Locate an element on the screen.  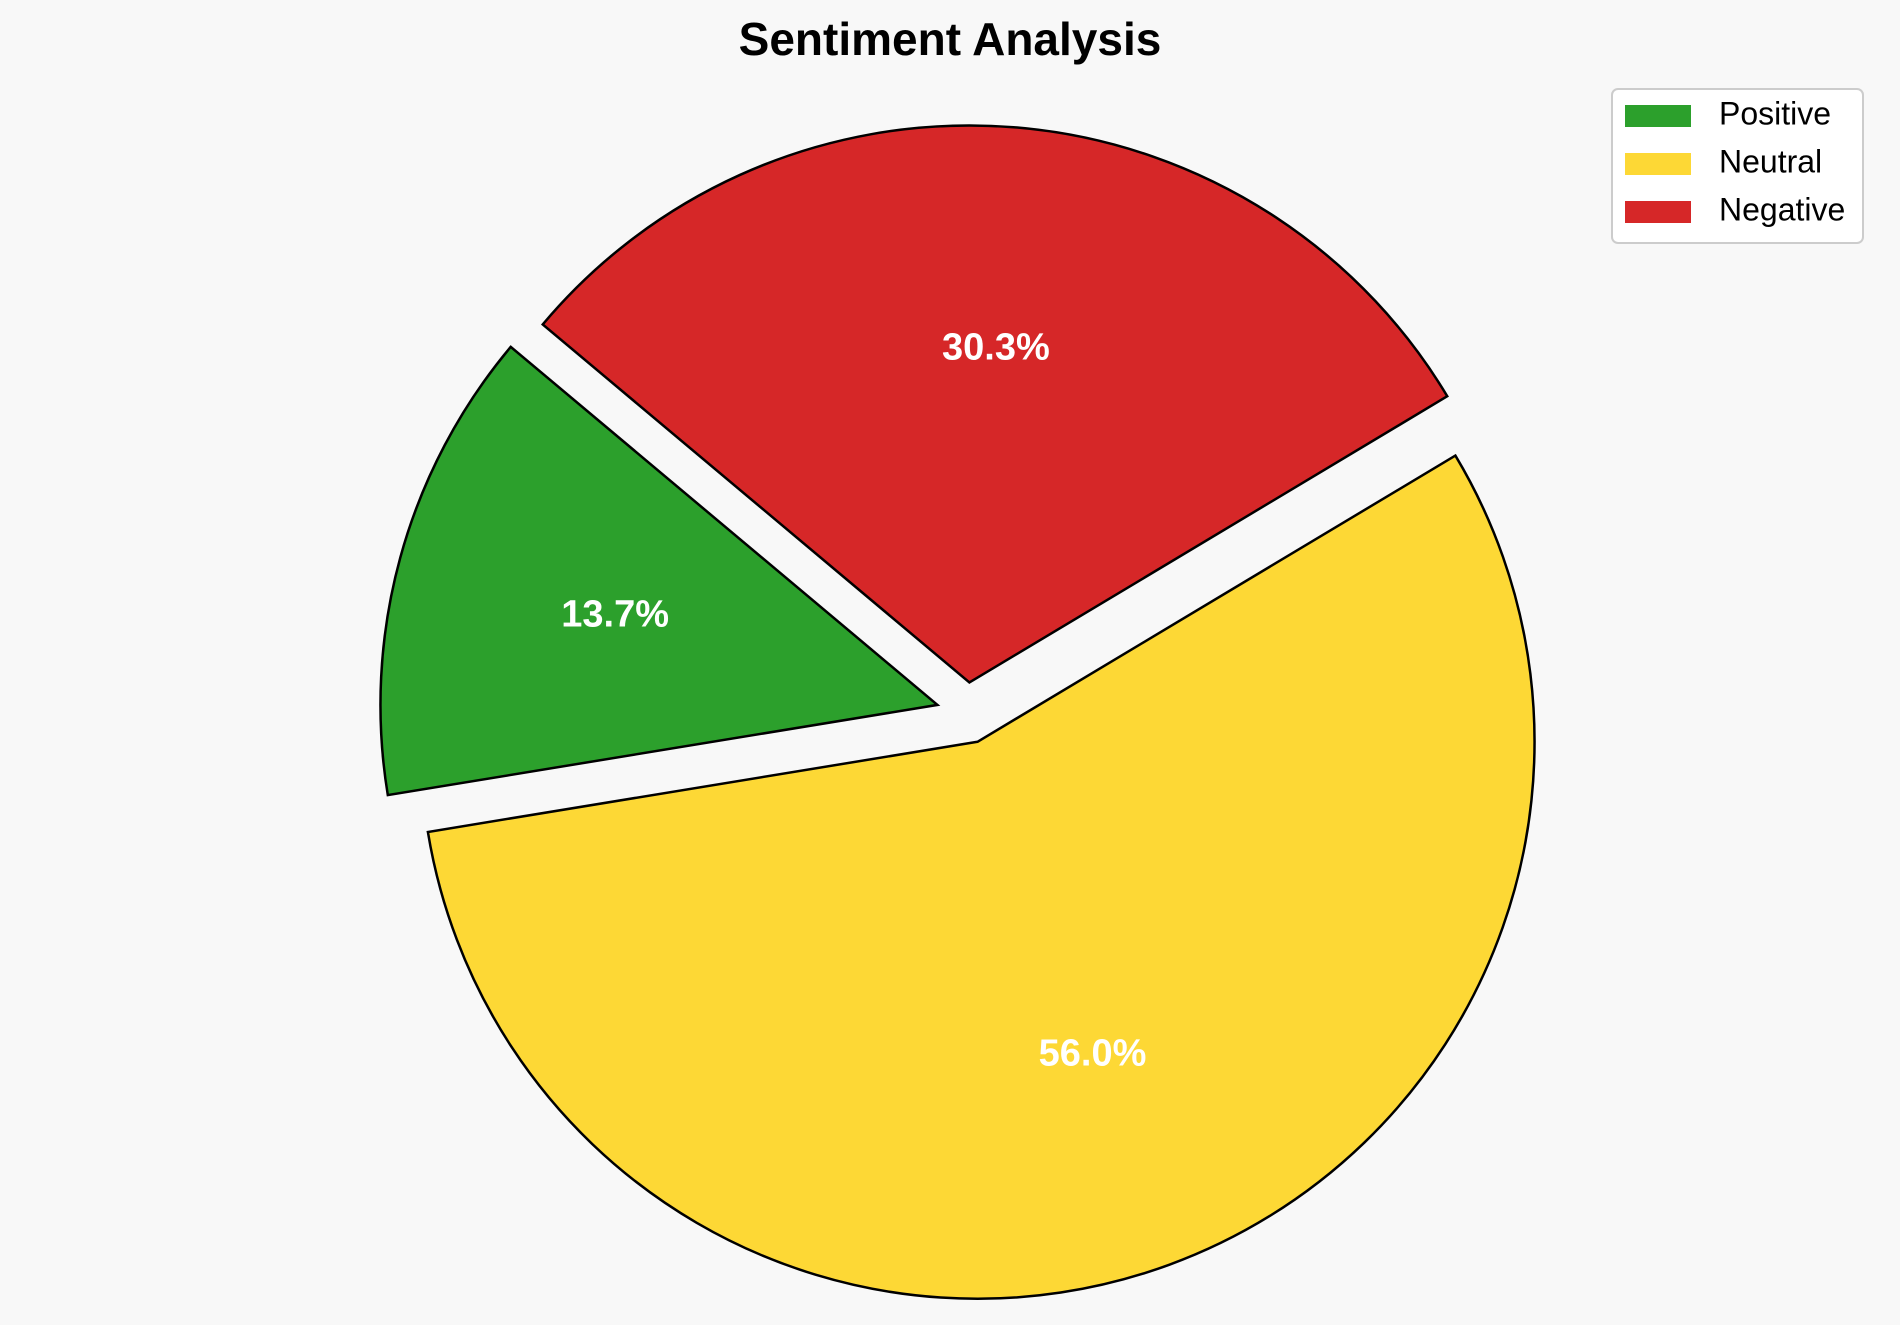
legend-swatch-neutral is located at coordinates (1658, 164).